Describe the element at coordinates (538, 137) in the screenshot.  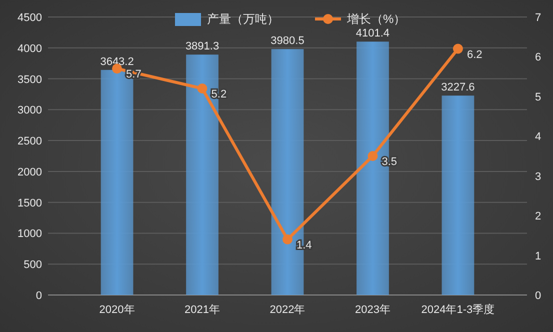
I see `y2-tick-label: 4` at that location.